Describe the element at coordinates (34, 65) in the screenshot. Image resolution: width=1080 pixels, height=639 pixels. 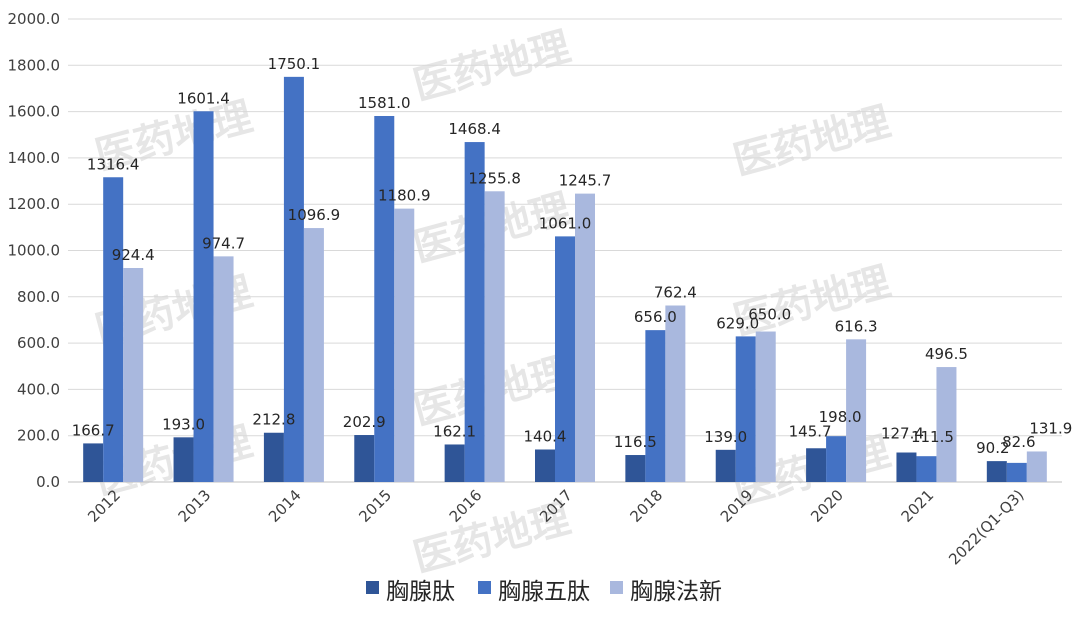
I see `y-tick-label: 1800.0` at that location.